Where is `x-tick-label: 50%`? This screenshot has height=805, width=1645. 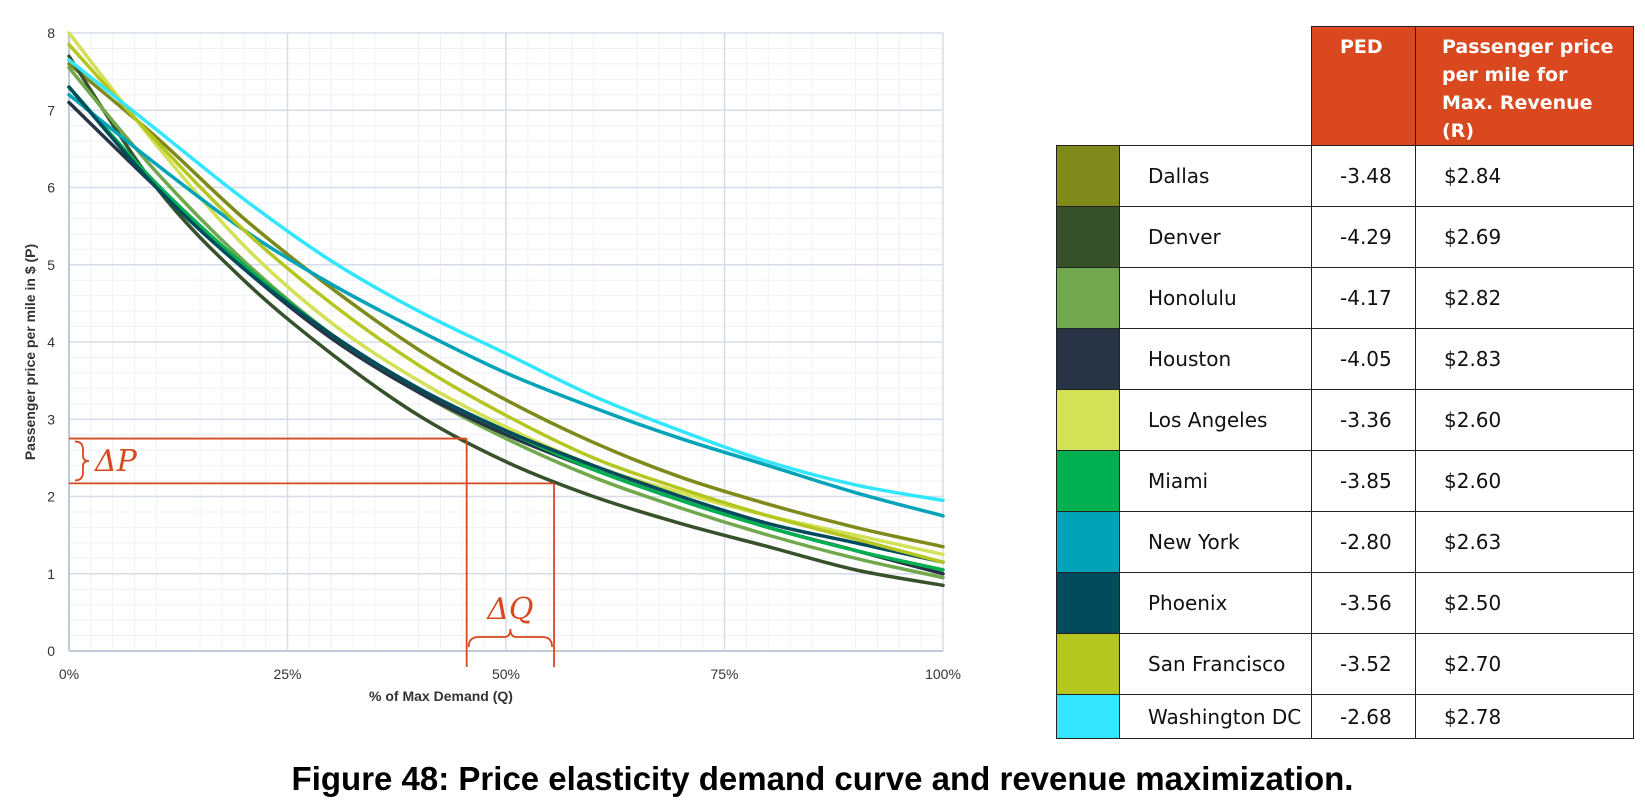 x-tick-label: 50% is located at coordinates (506, 674).